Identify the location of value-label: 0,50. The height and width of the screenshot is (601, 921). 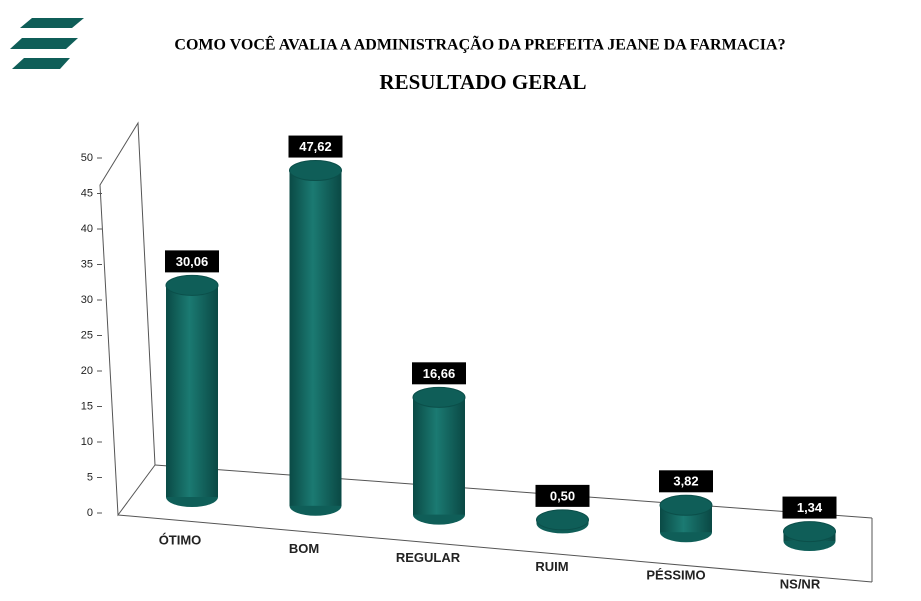
(562, 495).